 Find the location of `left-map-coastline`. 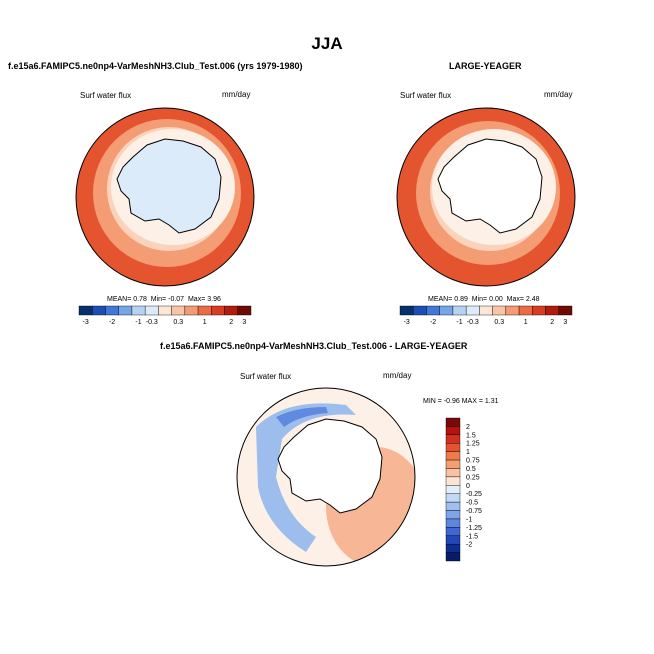

left-map-coastline is located at coordinates (169, 186).